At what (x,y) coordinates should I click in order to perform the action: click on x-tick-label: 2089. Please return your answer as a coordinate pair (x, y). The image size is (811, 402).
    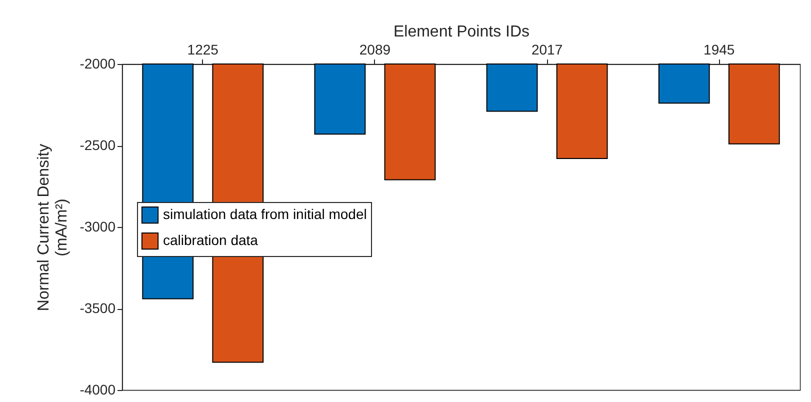
    Looking at the image, I should click on (375, 50).